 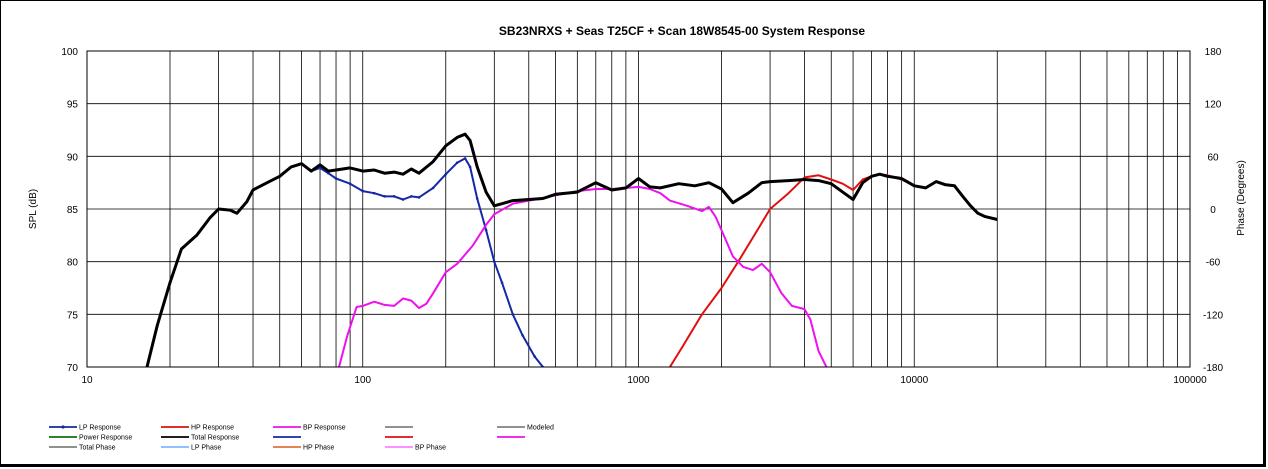 I want to click on y-tick-label: 80, so click(x=73, y=263).